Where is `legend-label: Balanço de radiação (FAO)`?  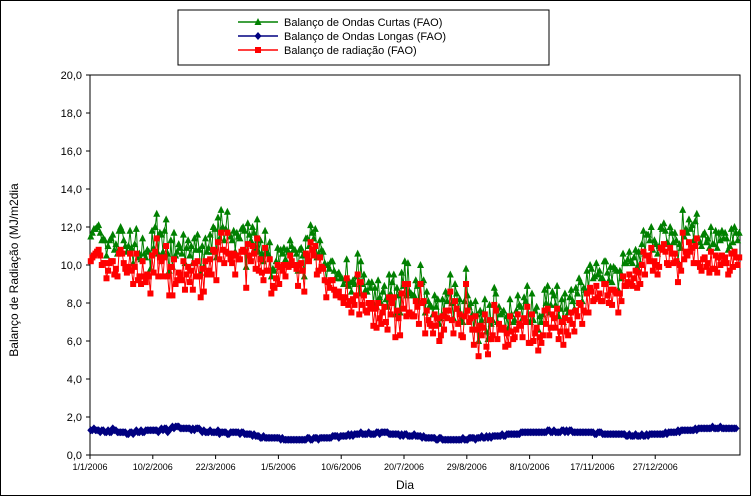 legend-label: Balanço de radiação (FAO) is located at coordinates (350, 51).